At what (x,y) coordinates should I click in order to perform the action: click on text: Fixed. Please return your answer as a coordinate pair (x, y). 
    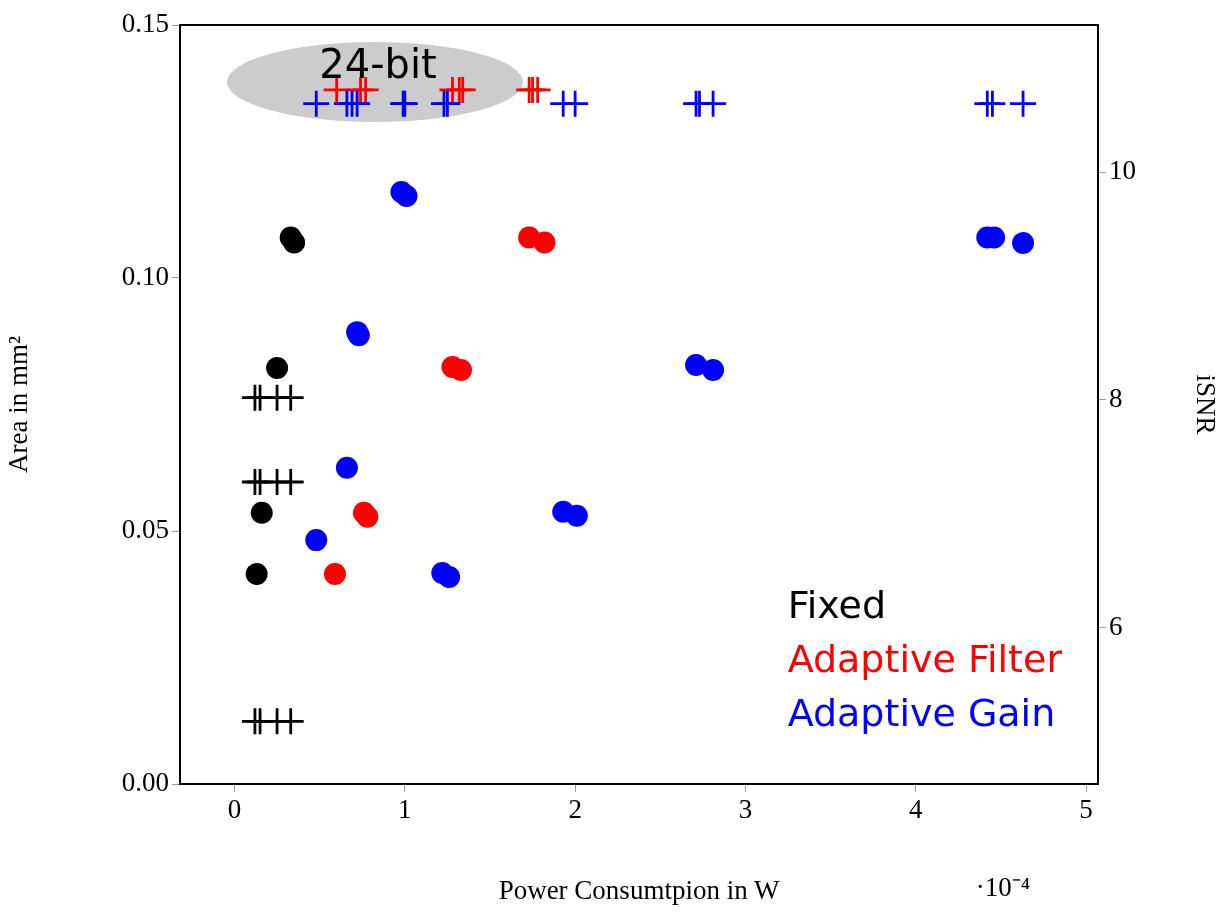
    Looking at the image, I should click on (837, 605).